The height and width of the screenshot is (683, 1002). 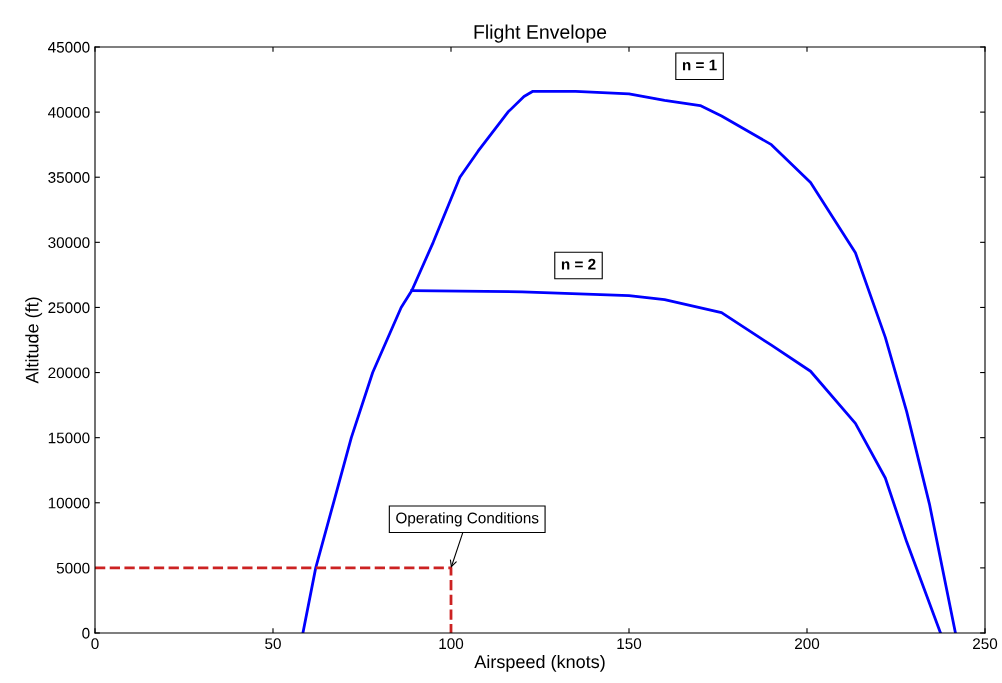 I want to click on x-tick-label: 200, so click(x=807, y=644).